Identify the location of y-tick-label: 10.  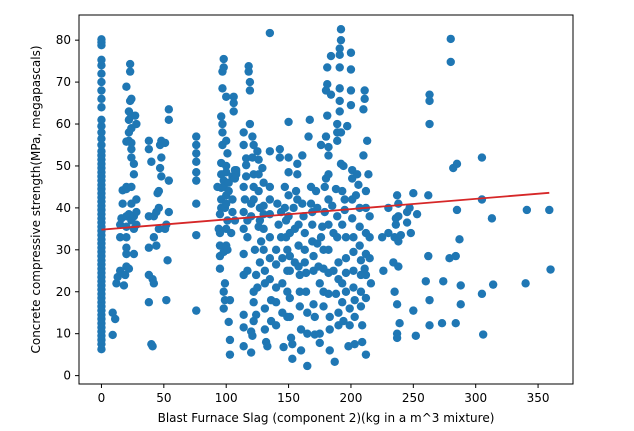
(63, 334).